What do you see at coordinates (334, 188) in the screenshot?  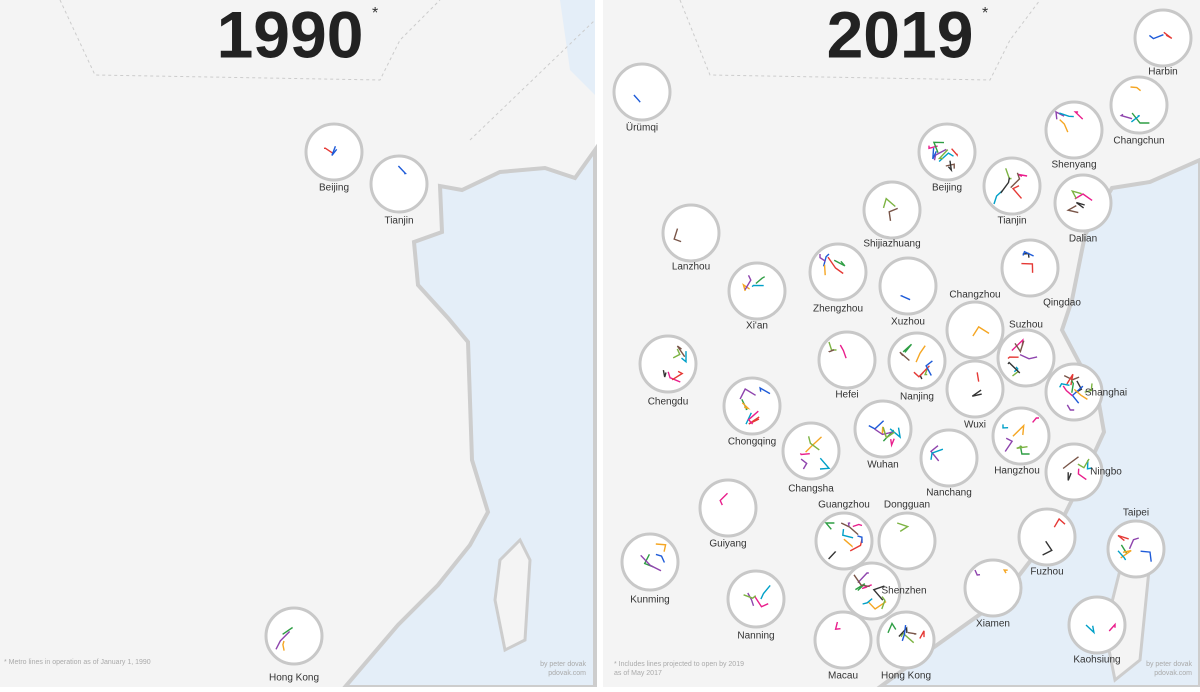 I see `city-label: Beijing` at bounding box center [334, 188].